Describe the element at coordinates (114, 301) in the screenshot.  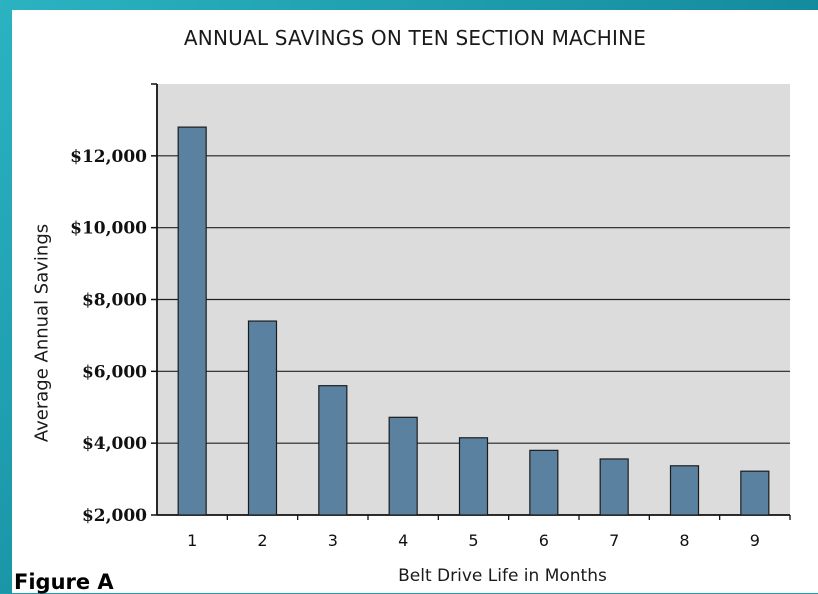
I see `y-tick-label: $8,000` at that location.